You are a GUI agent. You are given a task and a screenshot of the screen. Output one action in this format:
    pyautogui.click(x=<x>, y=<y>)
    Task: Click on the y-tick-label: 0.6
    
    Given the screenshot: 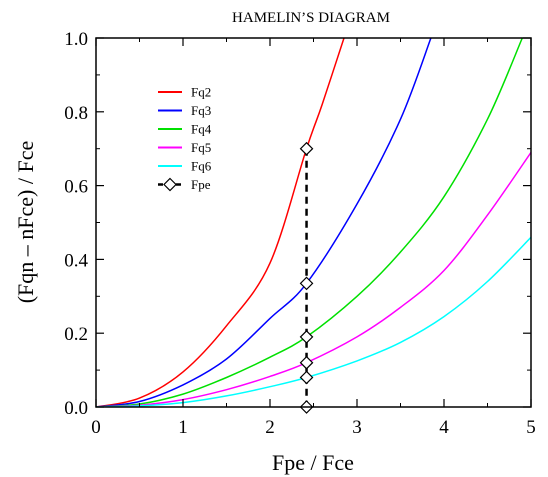 What is the action you would take?
    pyautogui.click(x=76, y=187)
    